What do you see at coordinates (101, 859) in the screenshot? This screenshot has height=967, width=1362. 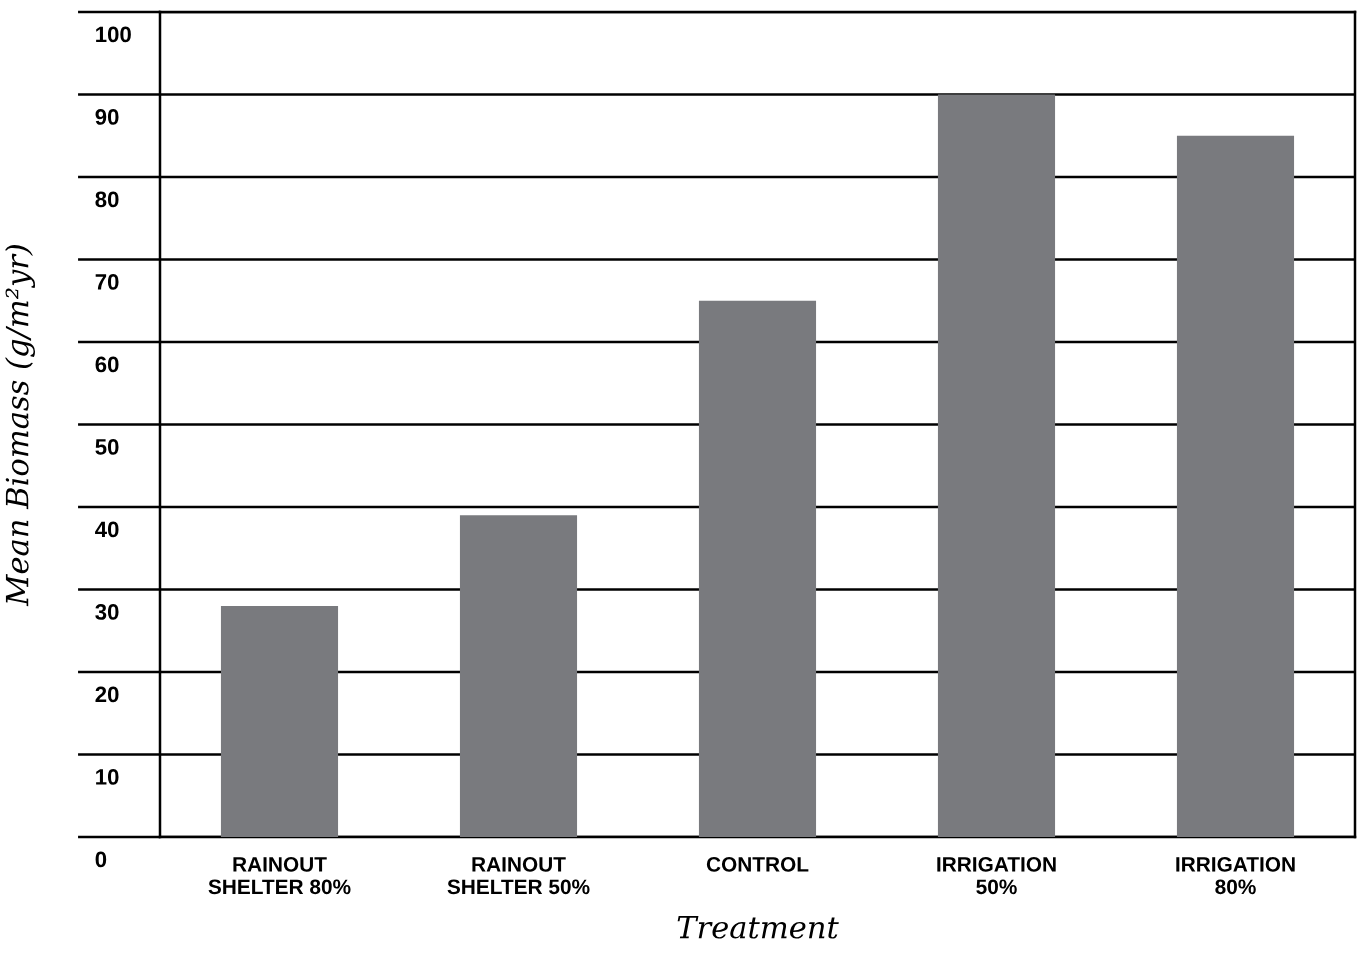 I see `y-tick-label: 0` at bounding box center [101, 859].